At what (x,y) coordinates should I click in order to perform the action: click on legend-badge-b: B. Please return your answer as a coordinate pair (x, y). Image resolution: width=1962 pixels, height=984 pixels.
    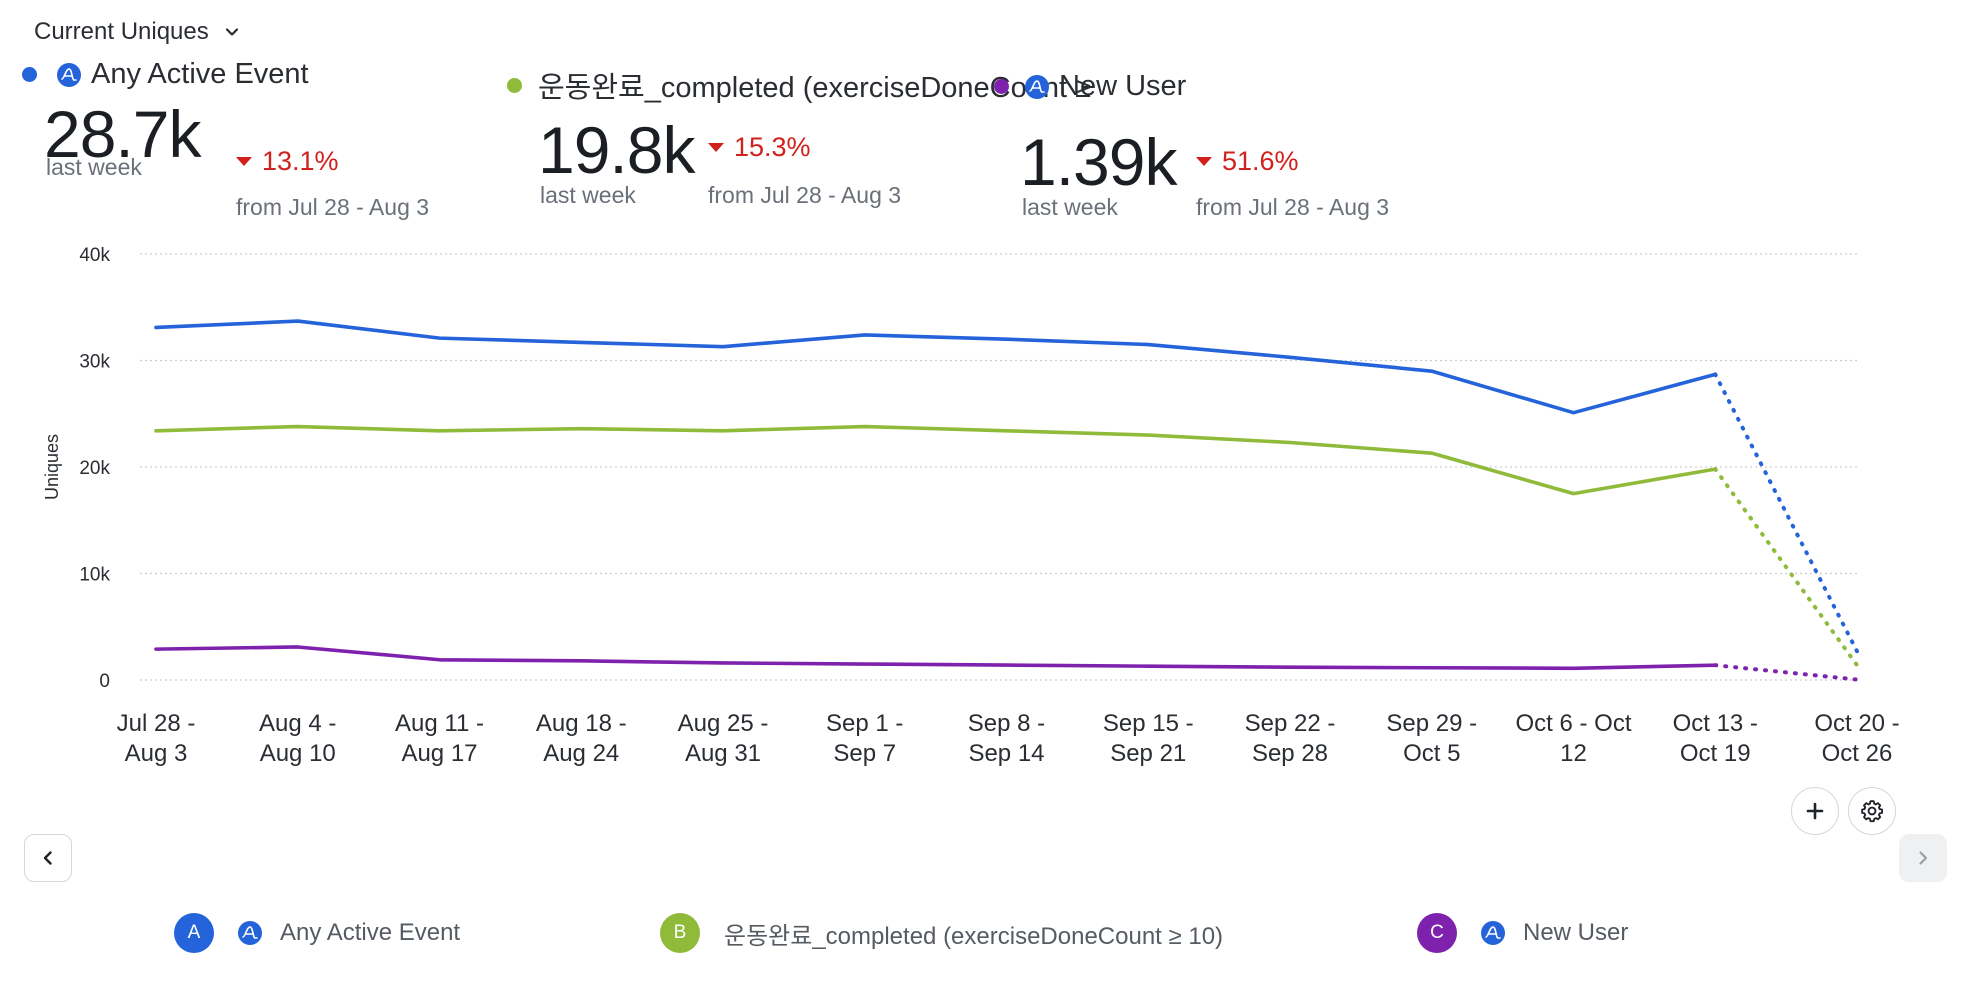
    Looking at the image, I should click on (680, 933).